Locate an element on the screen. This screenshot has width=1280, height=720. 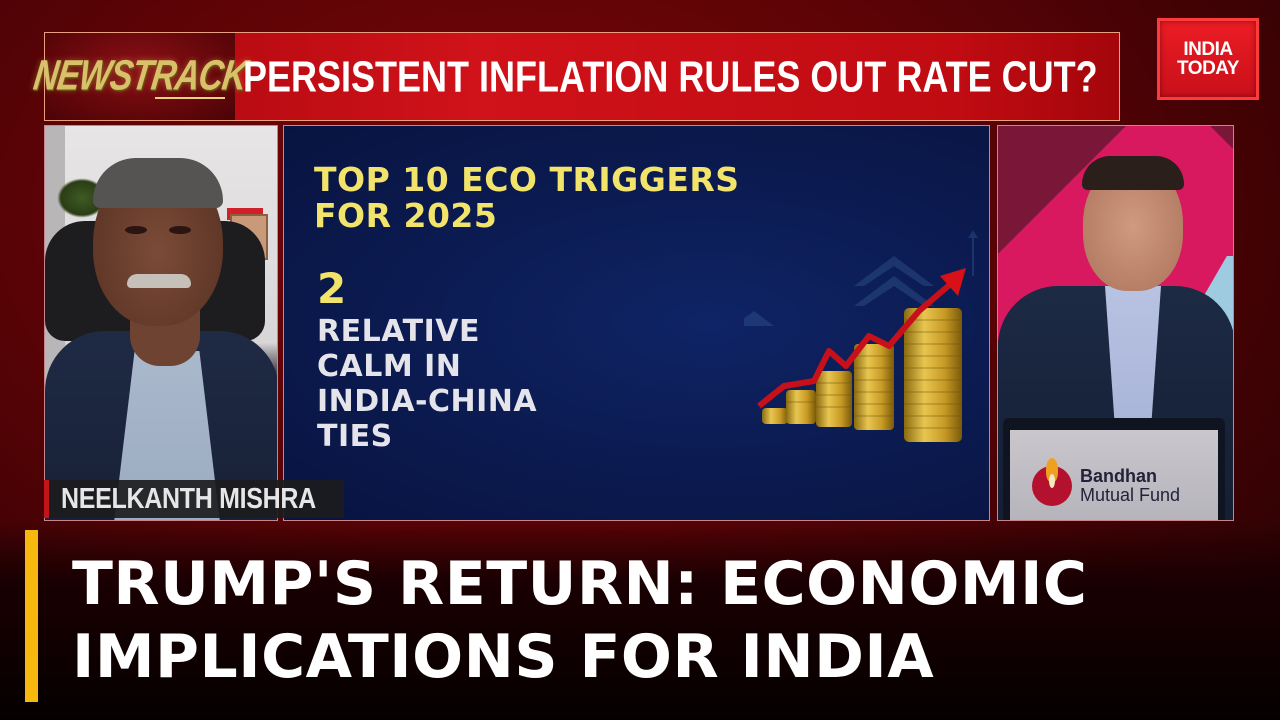
graphic-title: TOP 10 ECO TRIGGERS FOR 2025 is located at coordinates (527, 198).